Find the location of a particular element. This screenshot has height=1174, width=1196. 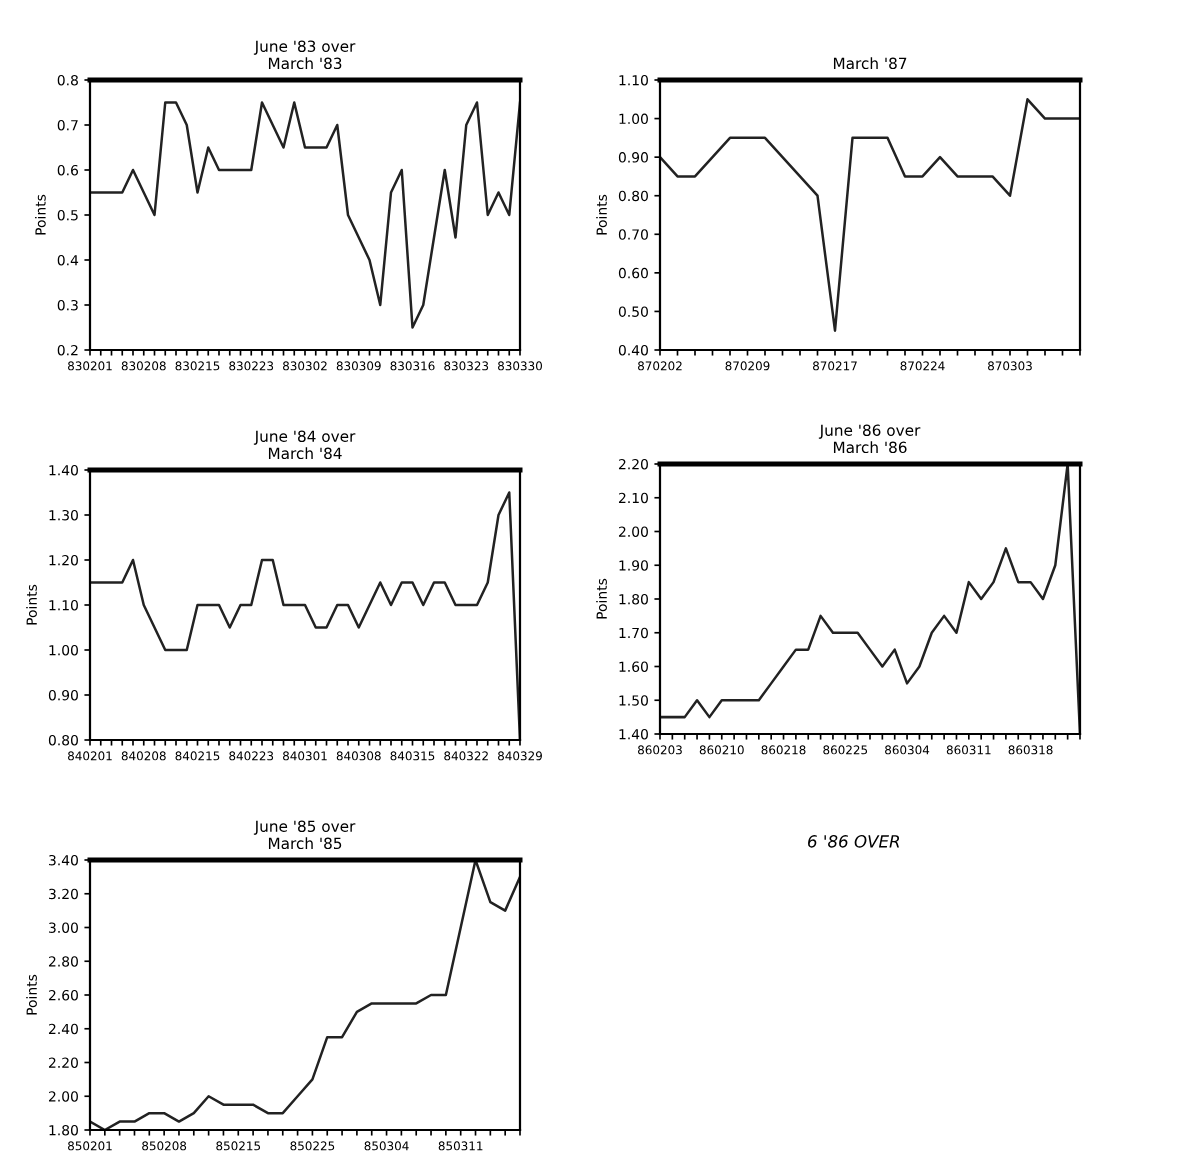

text: 6 '86 OVER is located at coordinates (854, 841).